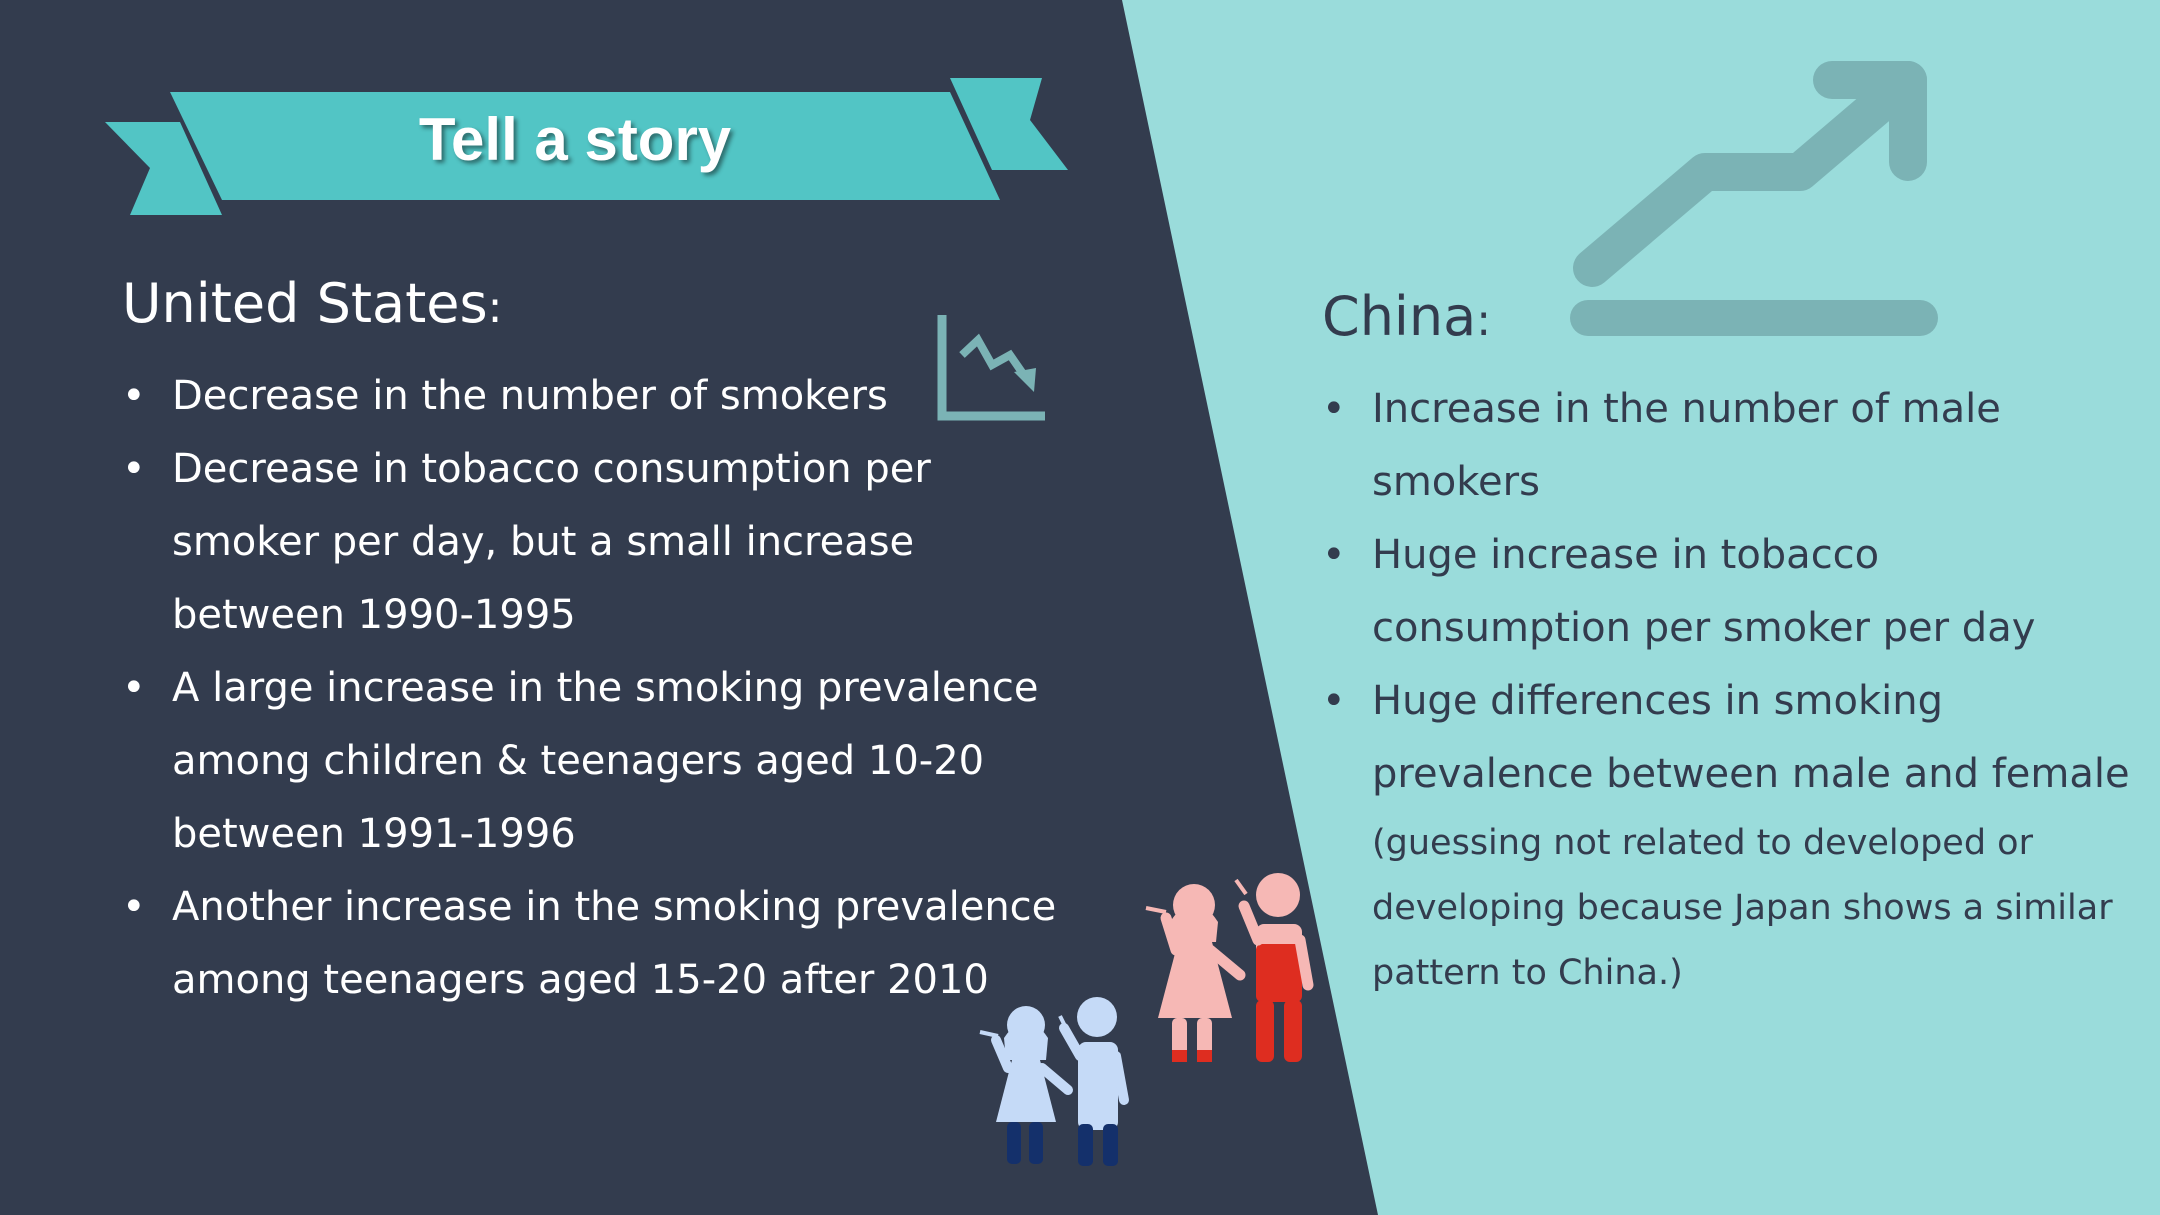  I want to click on ribbon-right-tail, so click(1009, 124).